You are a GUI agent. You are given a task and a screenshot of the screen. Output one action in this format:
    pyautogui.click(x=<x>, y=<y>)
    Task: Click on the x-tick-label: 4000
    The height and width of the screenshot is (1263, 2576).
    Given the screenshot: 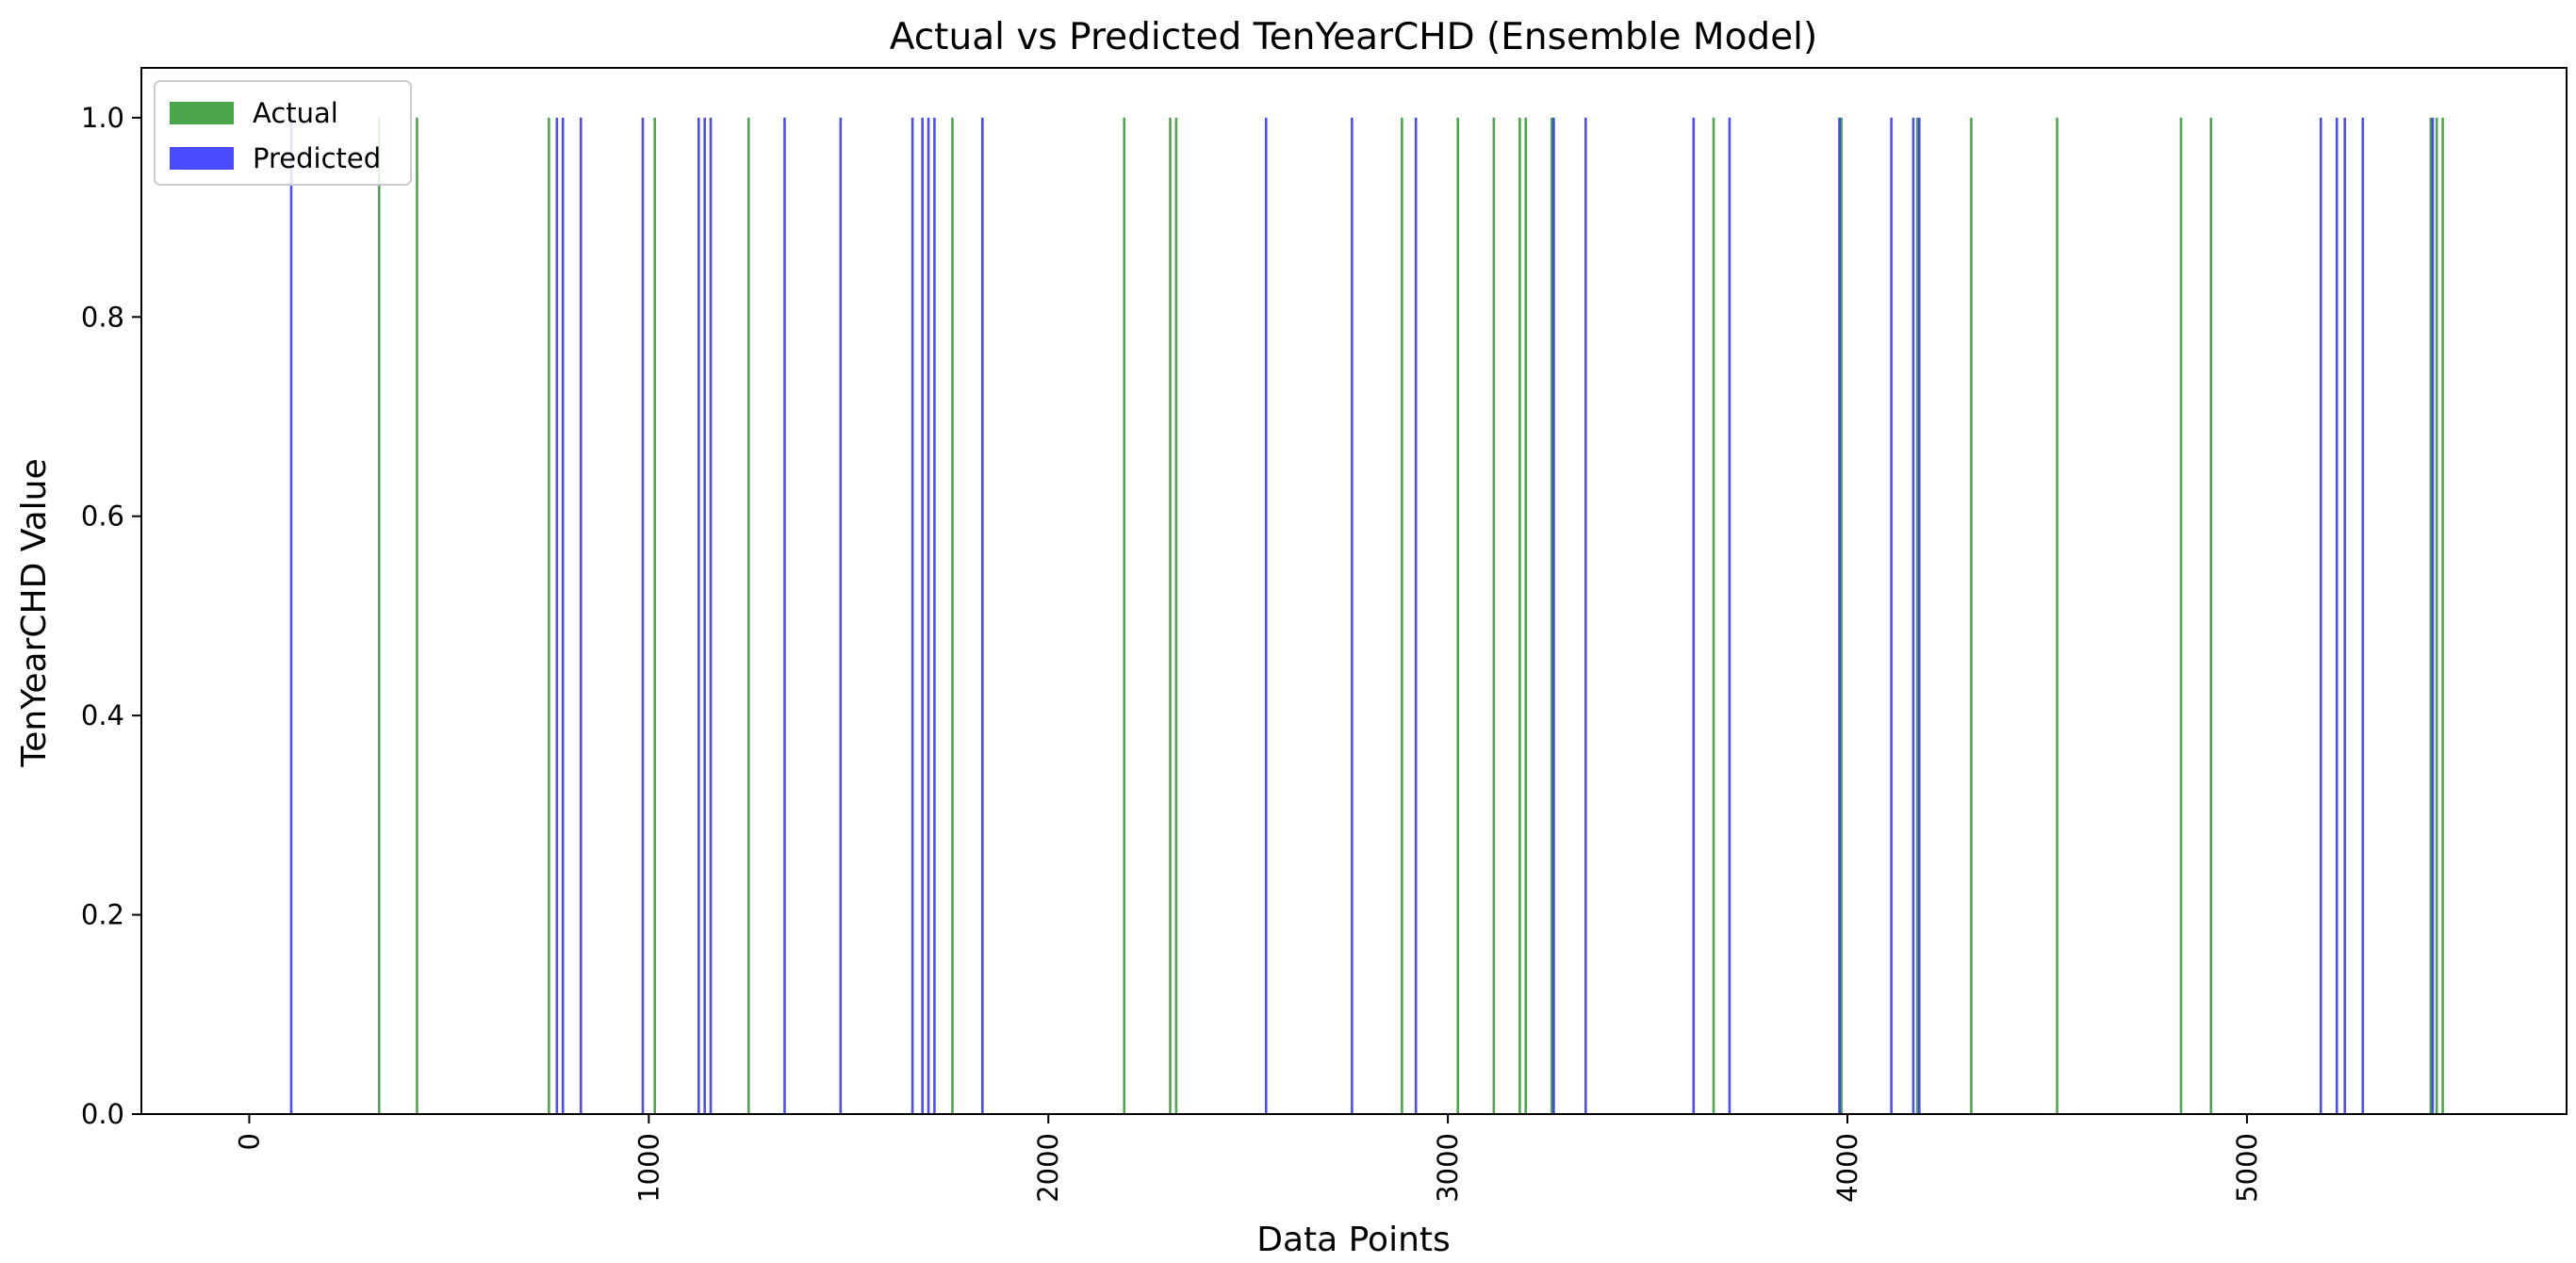 What is the action you would take?
    pyautogui.click(x=1847, y=1168)
    